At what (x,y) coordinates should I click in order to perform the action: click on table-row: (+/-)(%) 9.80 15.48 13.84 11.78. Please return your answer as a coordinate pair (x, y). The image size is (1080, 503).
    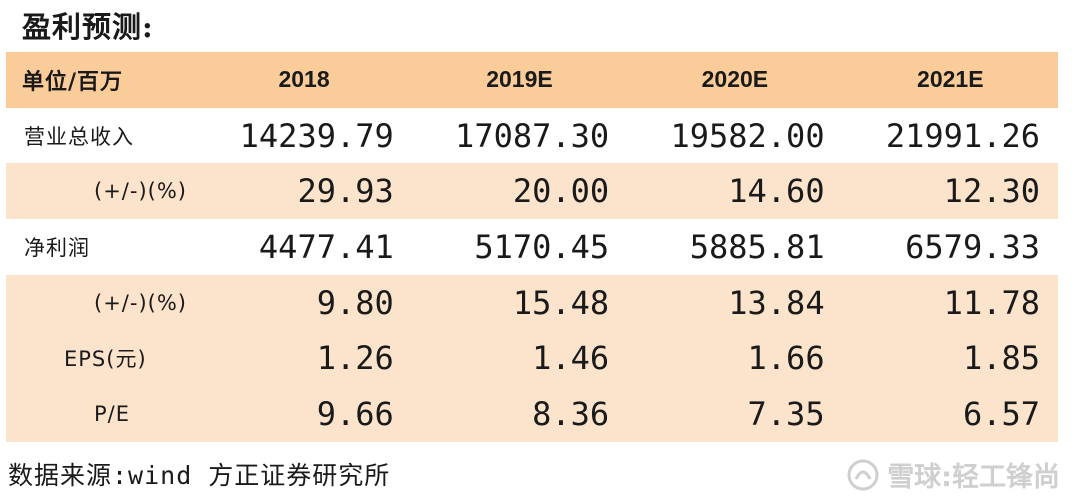
    Looking at the image, I should click on (532, 302).